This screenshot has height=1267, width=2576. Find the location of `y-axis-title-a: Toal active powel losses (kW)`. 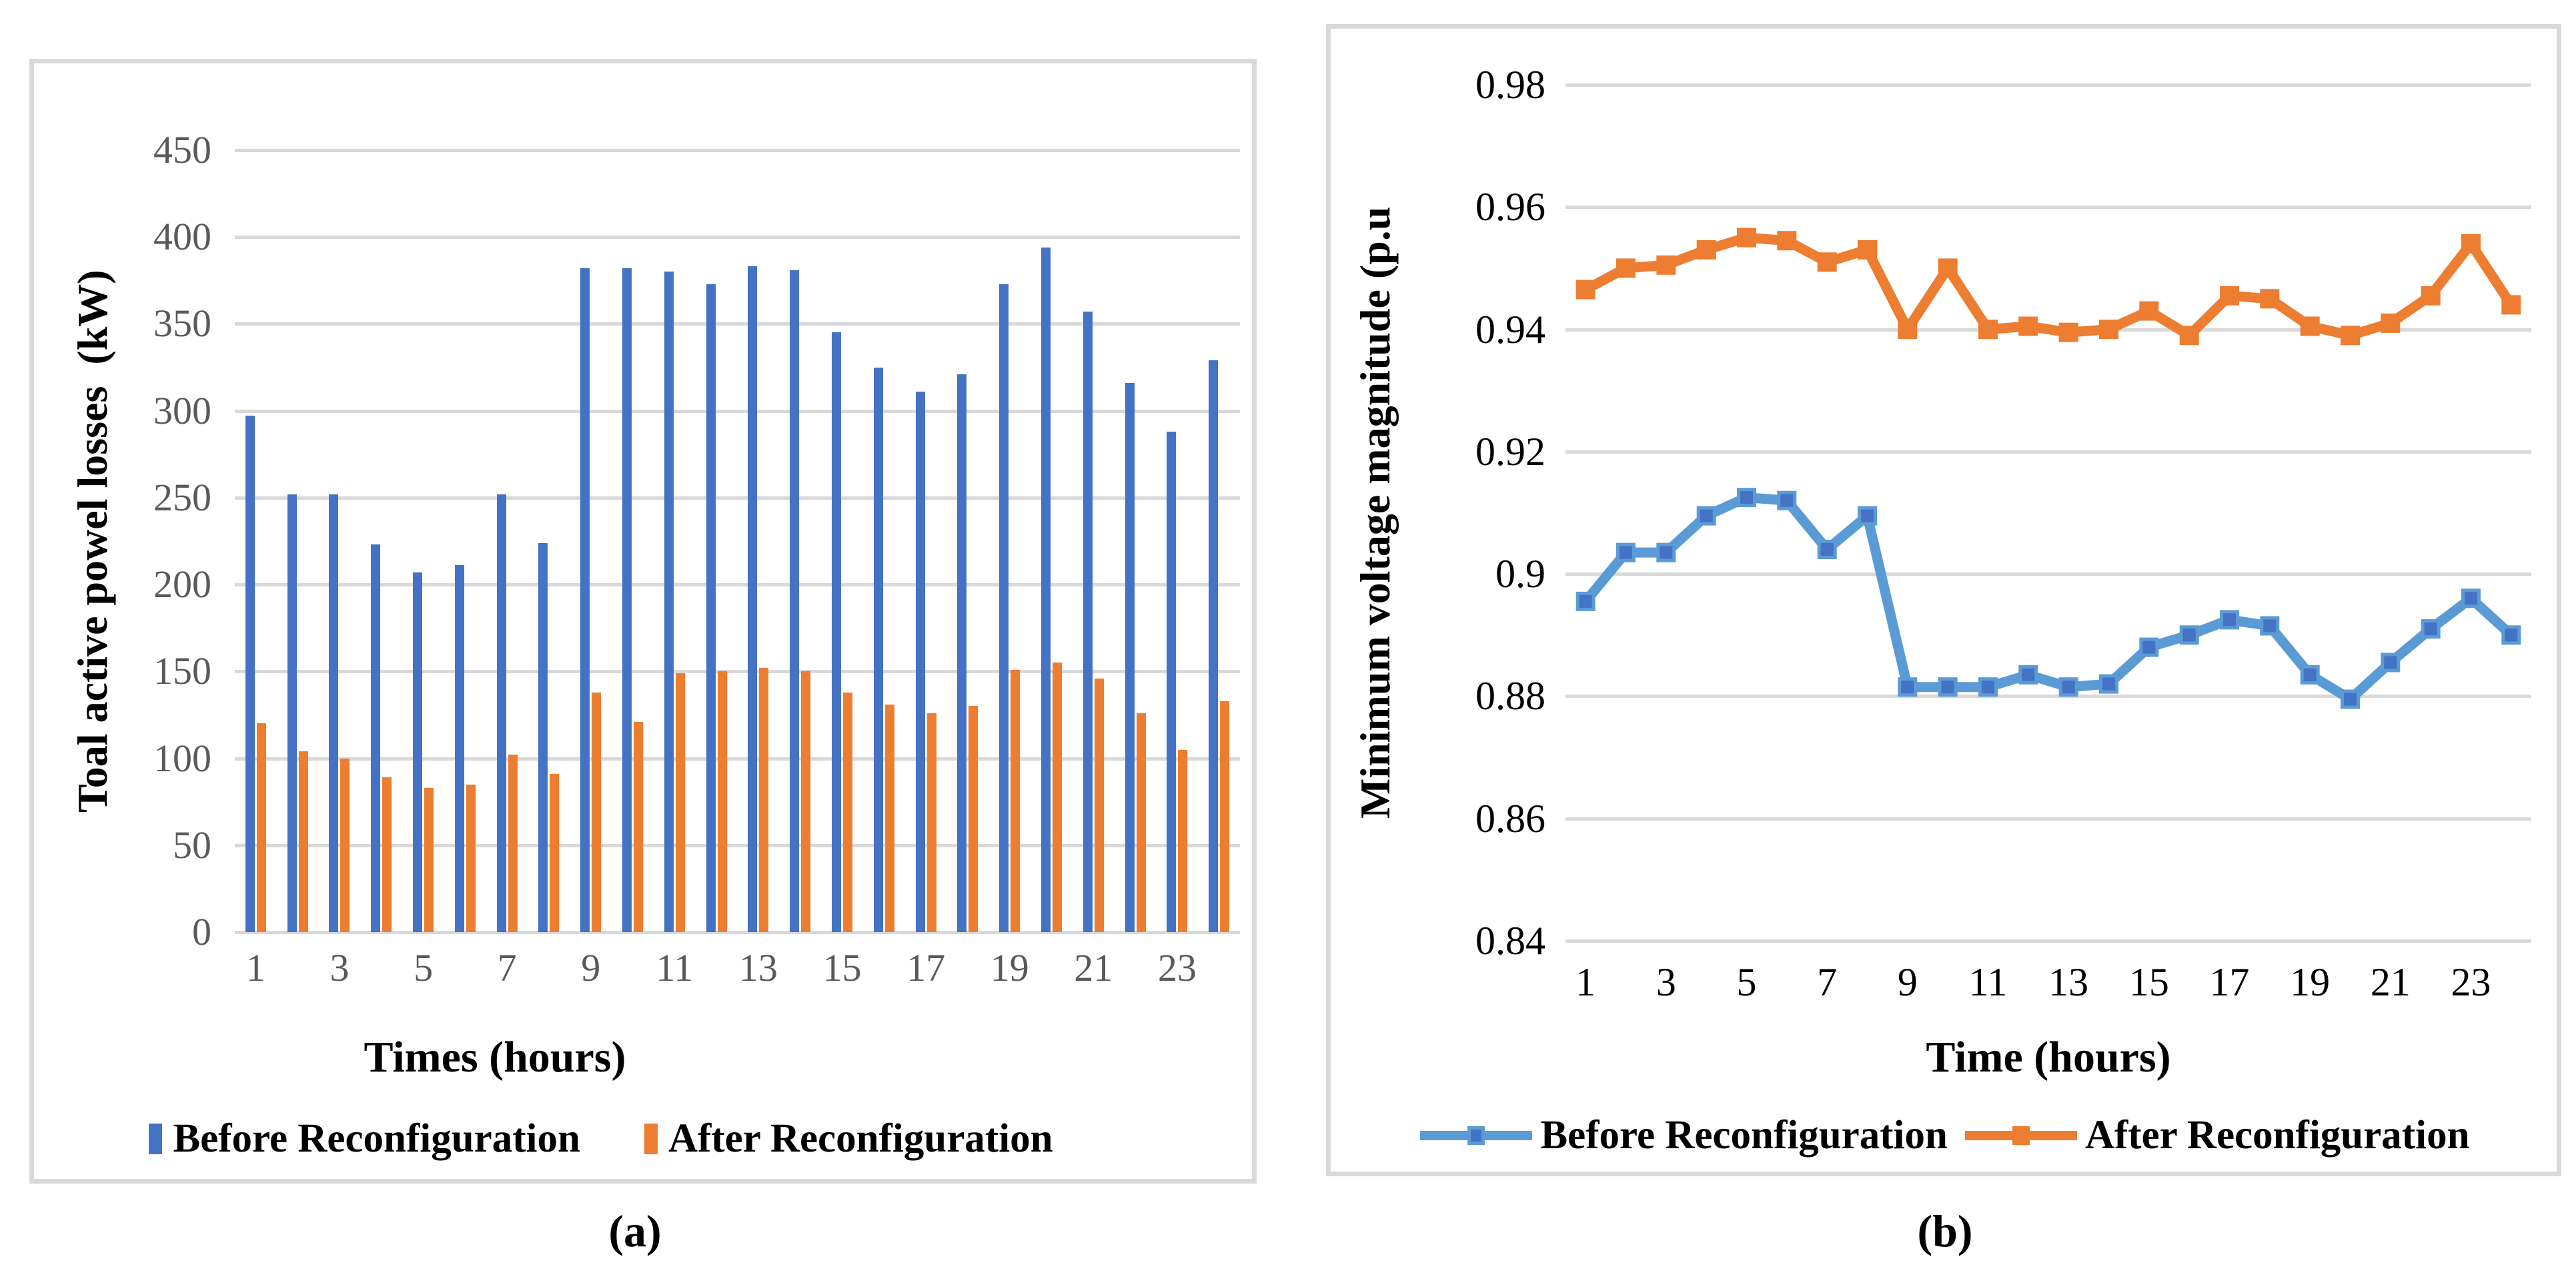

y-axis-title-a: Toal active powel losses (kW) is located at coordinates (92, 541).